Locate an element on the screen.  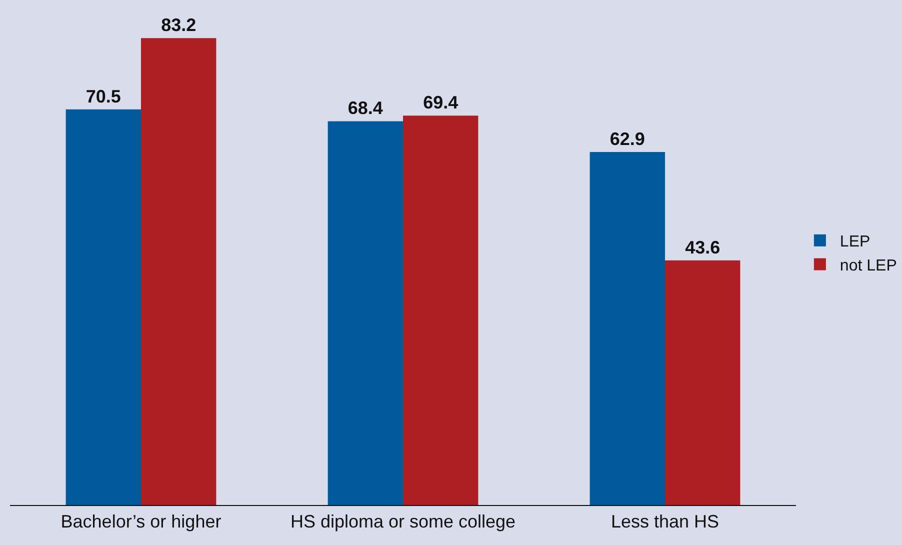
x-tick-label: Bachelor’s or higher is located at coordinates (141, 522).